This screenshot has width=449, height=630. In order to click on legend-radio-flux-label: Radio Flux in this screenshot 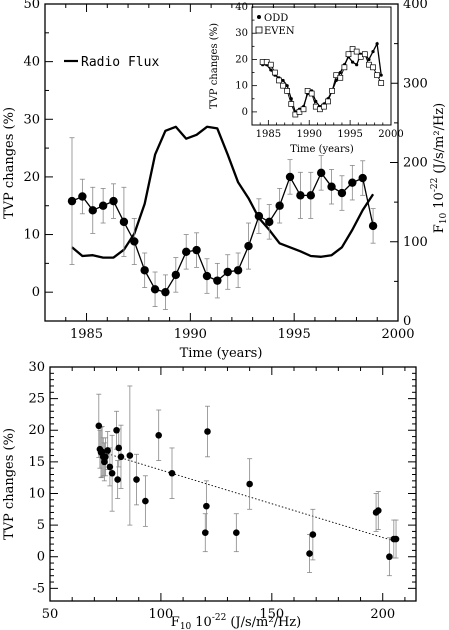, I will do `click(120, 62)`.